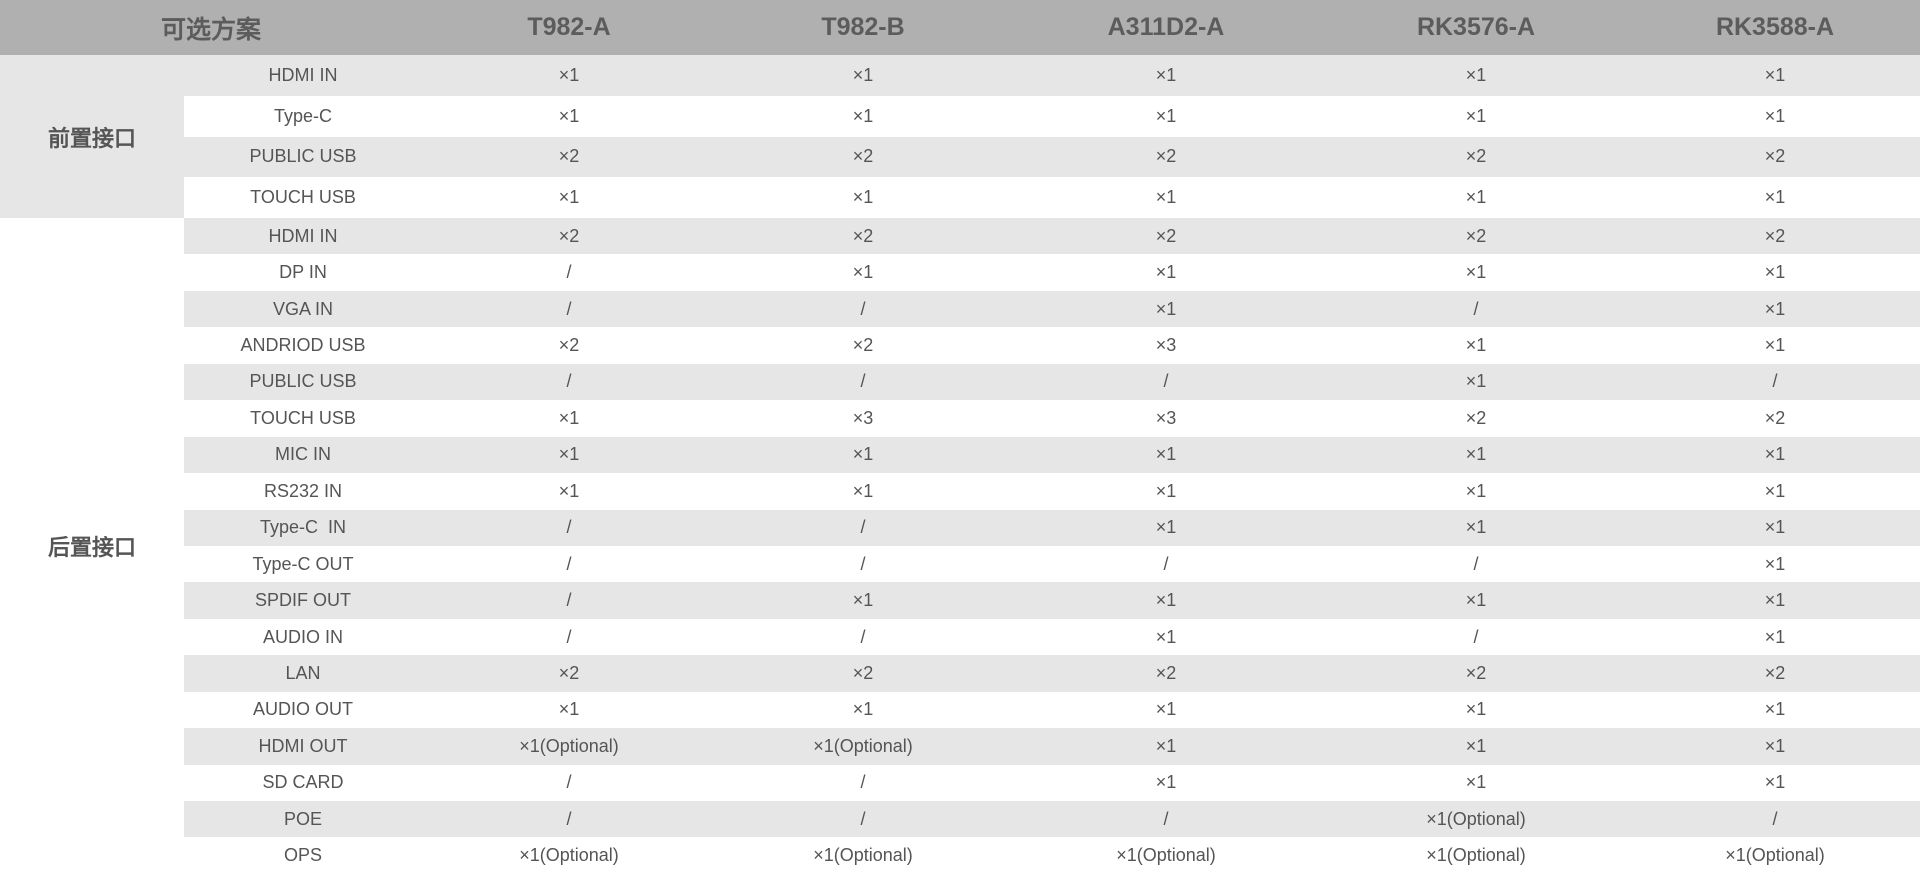 This screenshot has width=1920, height=874. Describe the element at coordinates (303, 308) in the screenshot. I see `row-label: VGA IN` at that location.